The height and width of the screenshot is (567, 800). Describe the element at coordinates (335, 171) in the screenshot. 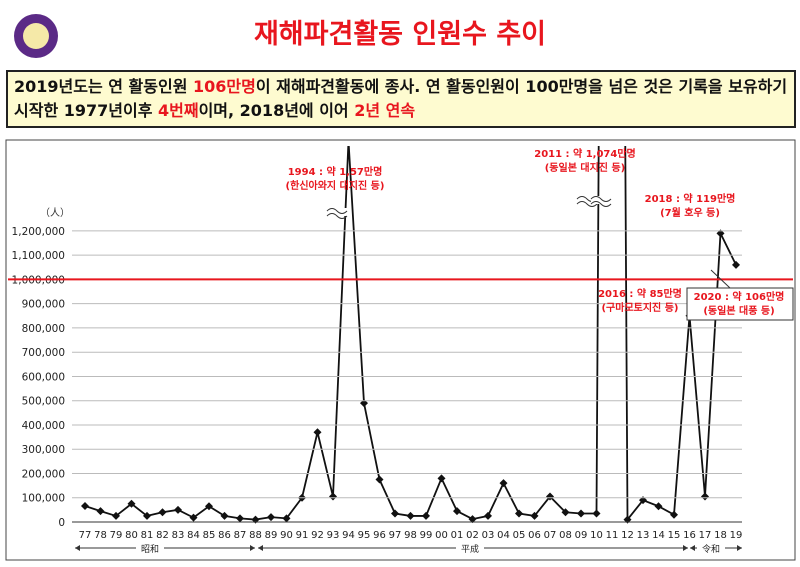

I see `annotation: 1994 : 약 1,57만명` at that location.